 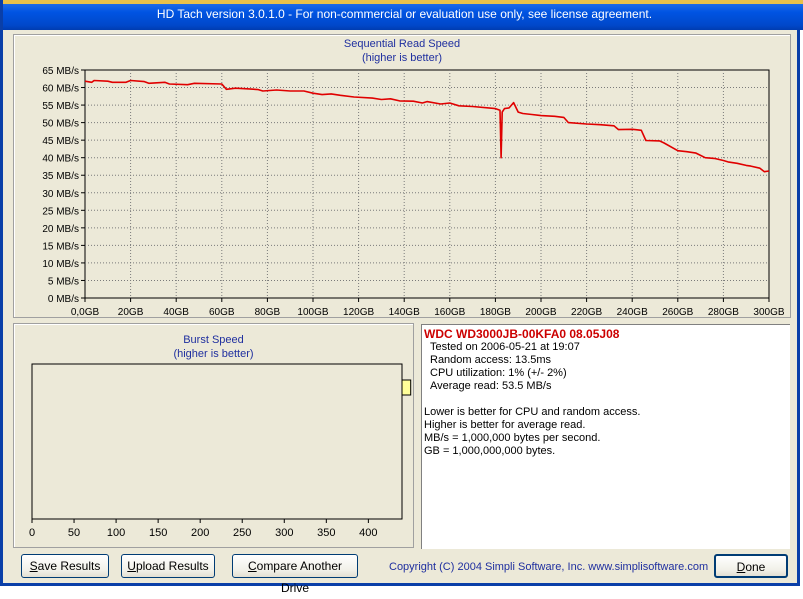 What do you see at coordinates (491, 360) in the screenshot?
I see `random-access: Random access: 13.5ms` at bounding box center [491, 360].